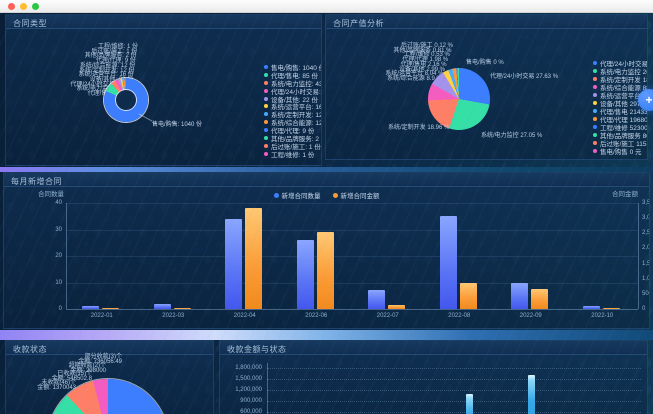  I want to click on contract-type-donut-chart, so click(126, 100).